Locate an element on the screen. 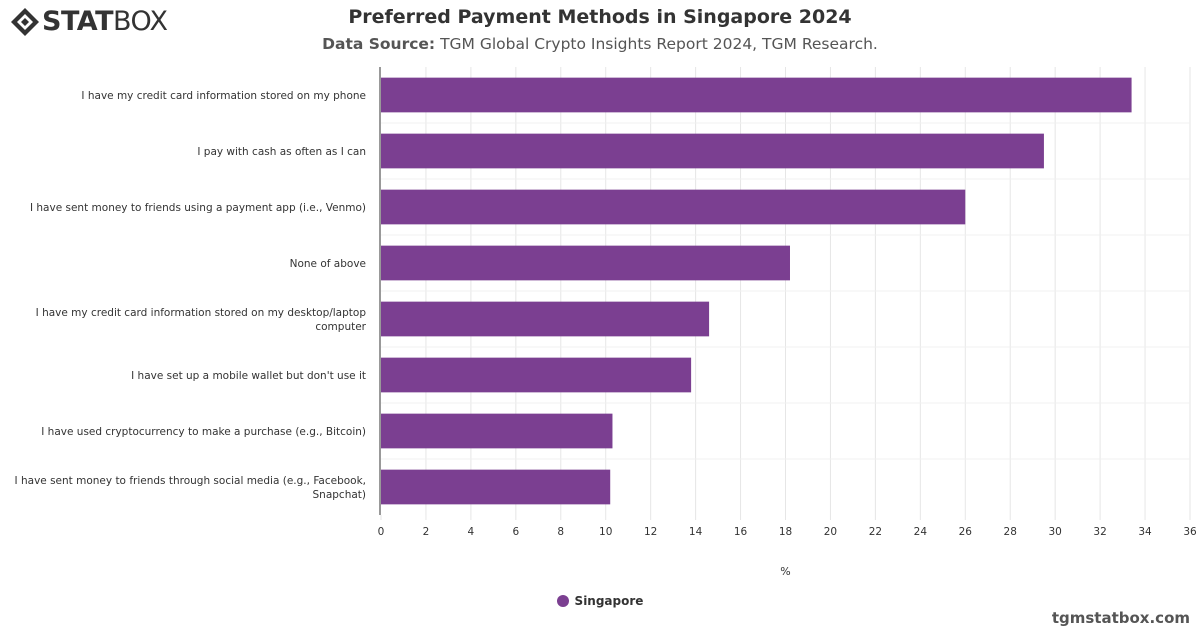 This screenshot has height=630, width=1200. category-label: computer is located at coordinates (340, 327).